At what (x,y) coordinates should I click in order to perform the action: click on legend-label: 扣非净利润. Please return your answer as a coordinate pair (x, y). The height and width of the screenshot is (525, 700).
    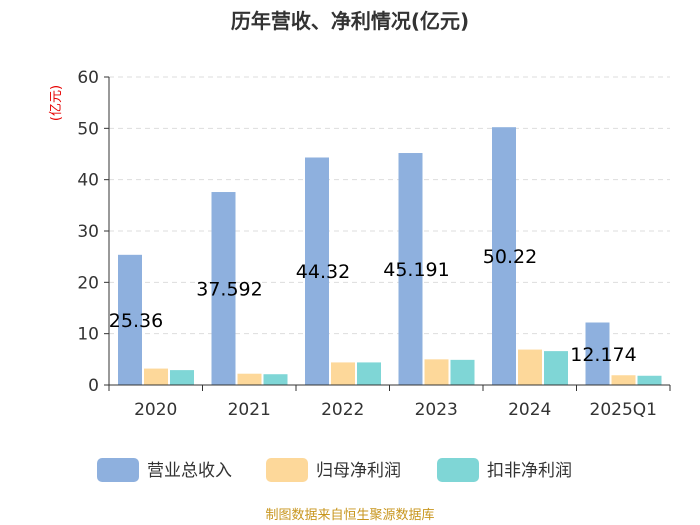
    Looking at the image, I should click on (529, 471).